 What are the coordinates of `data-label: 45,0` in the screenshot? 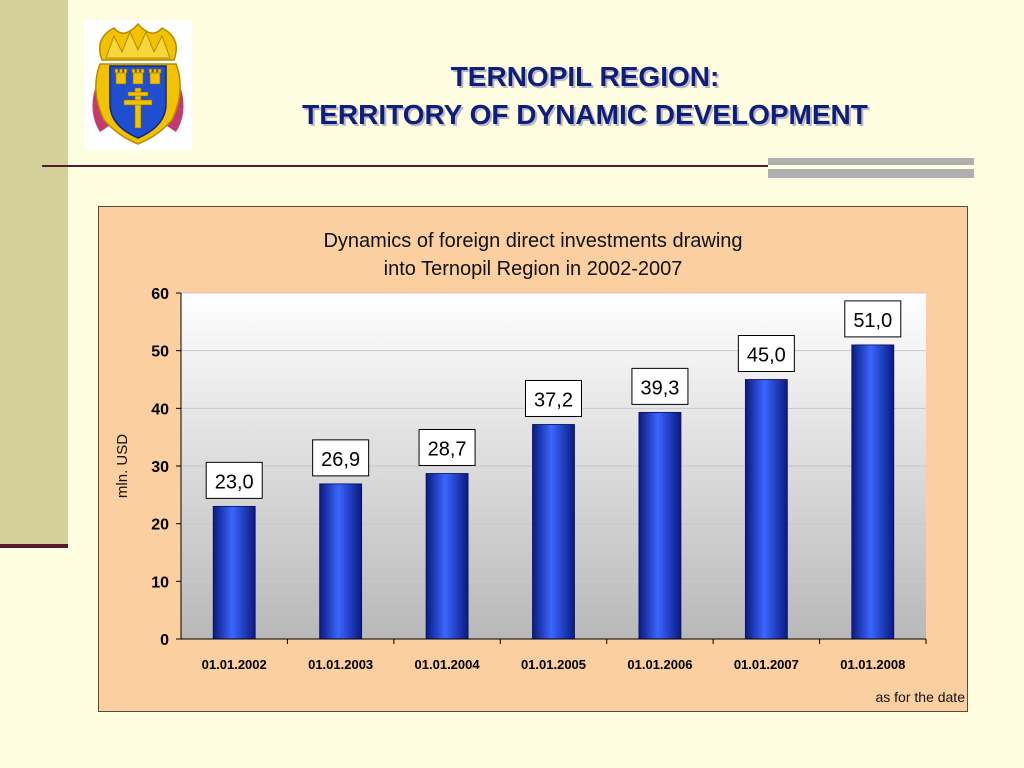 It's located at (766, 356).